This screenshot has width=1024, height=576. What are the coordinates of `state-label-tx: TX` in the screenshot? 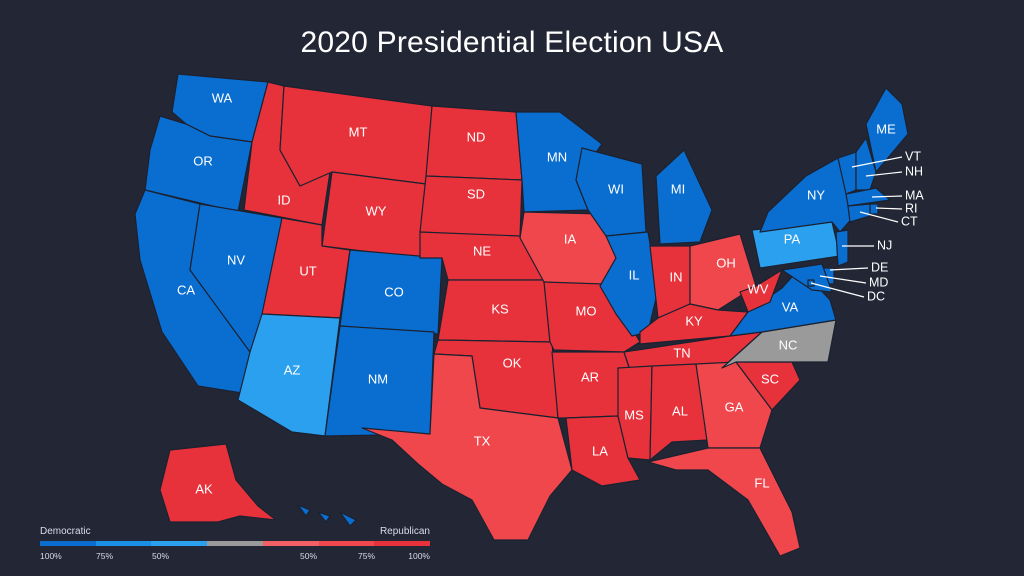 It's located at (482, 440).